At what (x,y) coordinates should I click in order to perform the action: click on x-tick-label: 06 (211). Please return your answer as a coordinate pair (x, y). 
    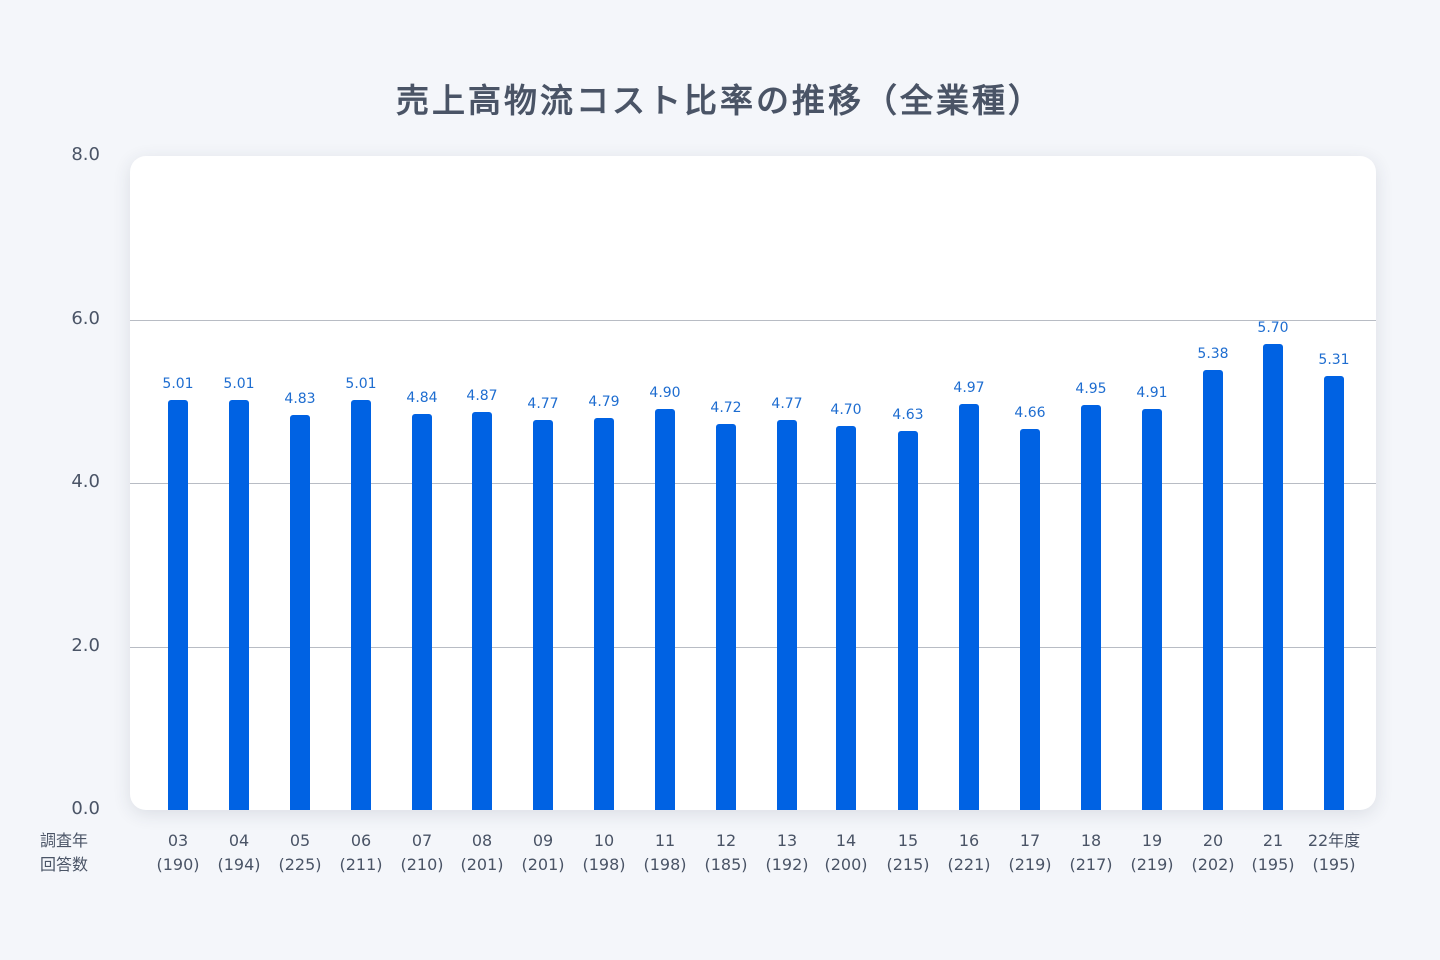
    Looking at the image, I should click on (361, 853).